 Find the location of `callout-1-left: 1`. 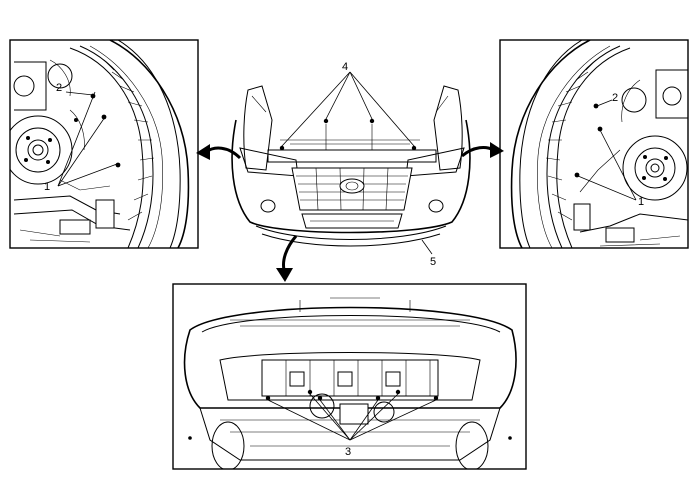

callout-1-left: 1 is located at coordinates (47, 187).